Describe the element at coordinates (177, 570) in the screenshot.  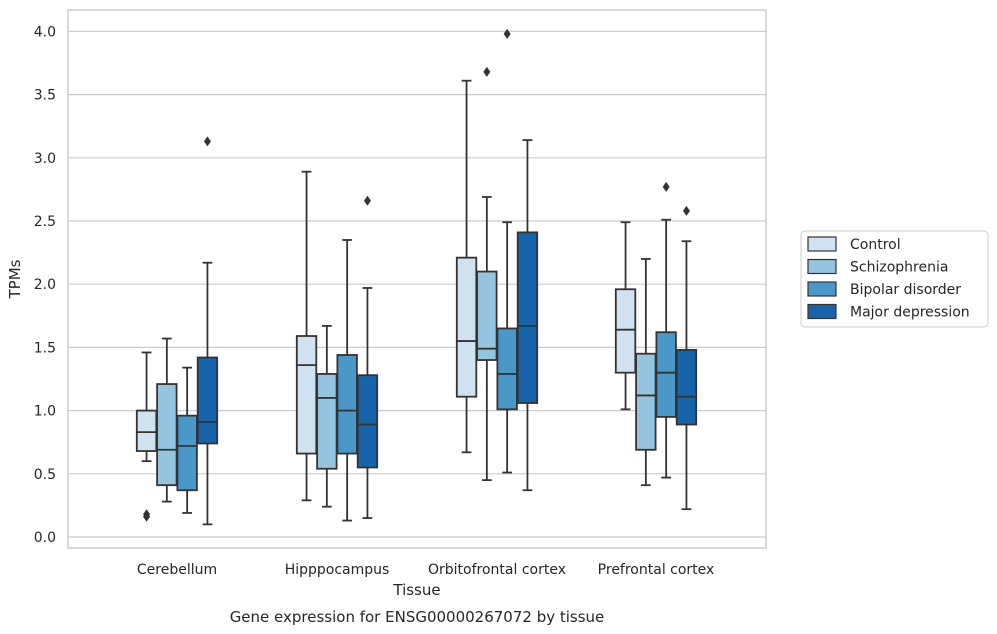
I see `x-tick-label: Cerebellum` at that location.